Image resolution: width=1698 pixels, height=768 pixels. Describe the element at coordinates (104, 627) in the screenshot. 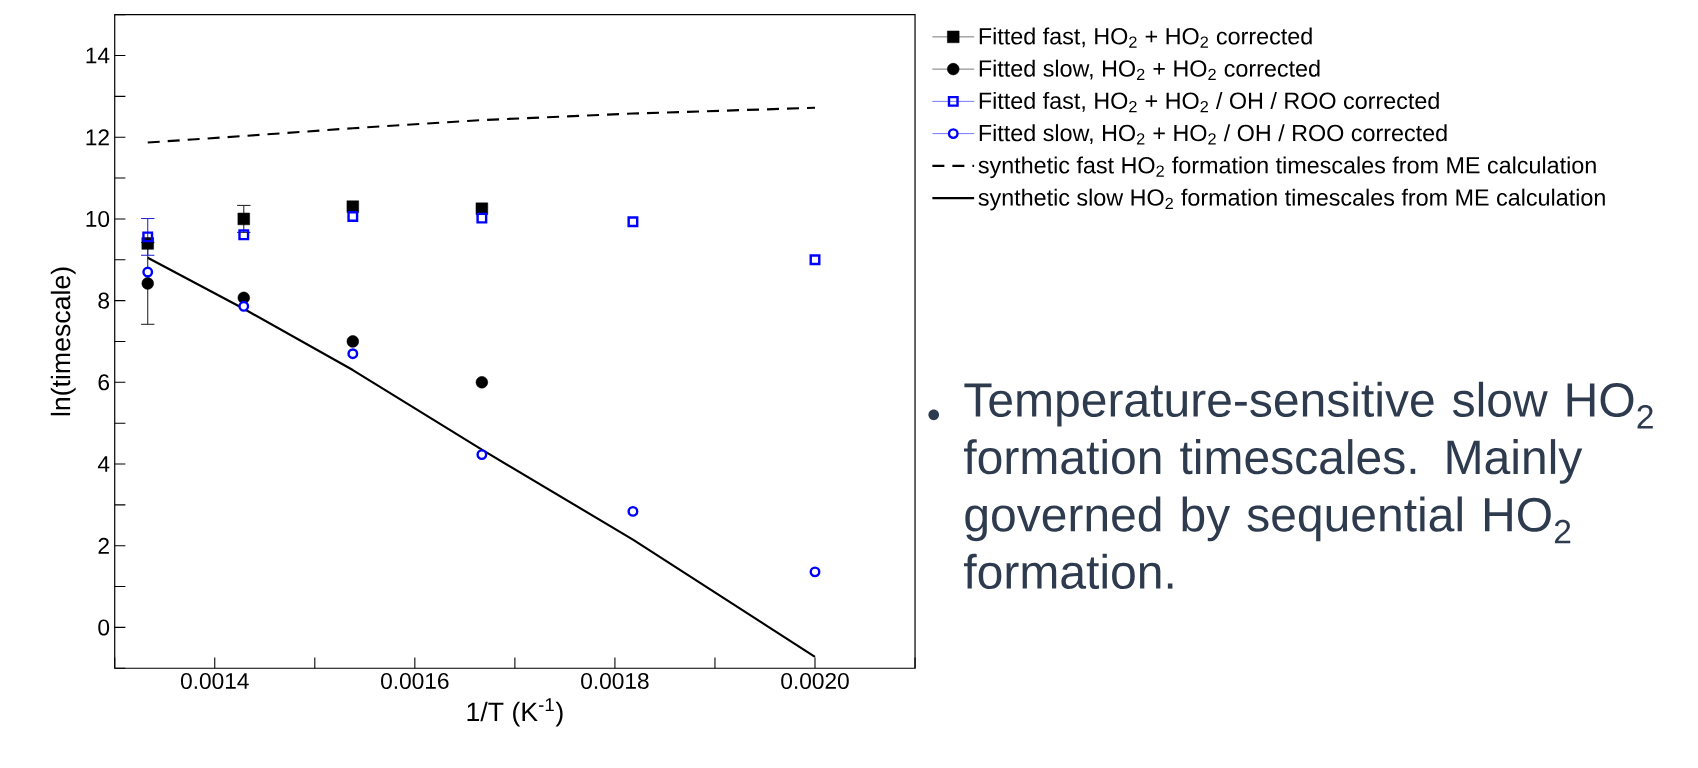

I see `y-tick-label: 0` at that location.